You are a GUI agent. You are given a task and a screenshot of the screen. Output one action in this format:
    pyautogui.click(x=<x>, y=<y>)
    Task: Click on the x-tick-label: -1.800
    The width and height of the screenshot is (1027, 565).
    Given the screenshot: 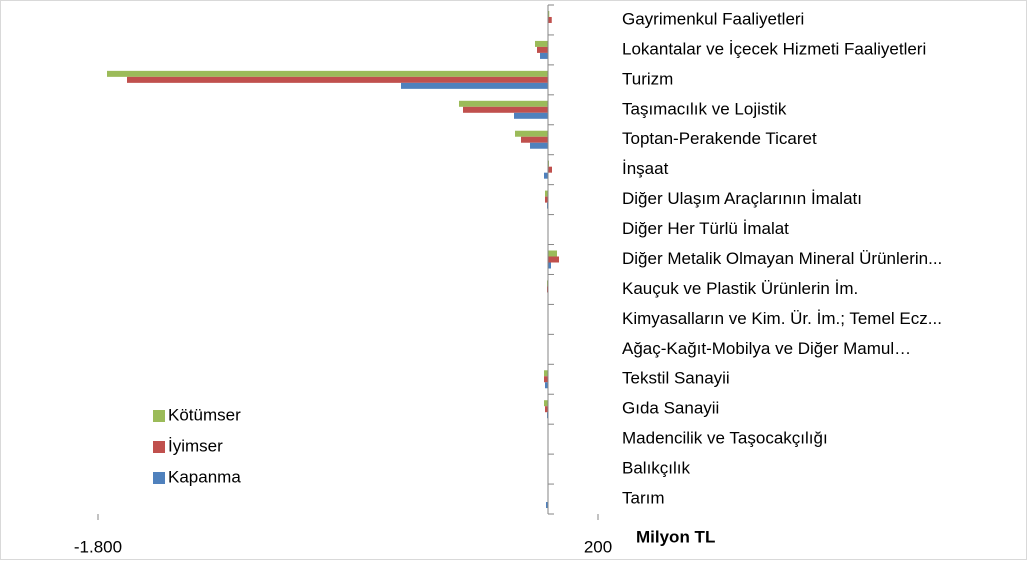 What is the action you would take?
    pyautogui.click(x=98, y=546)
    